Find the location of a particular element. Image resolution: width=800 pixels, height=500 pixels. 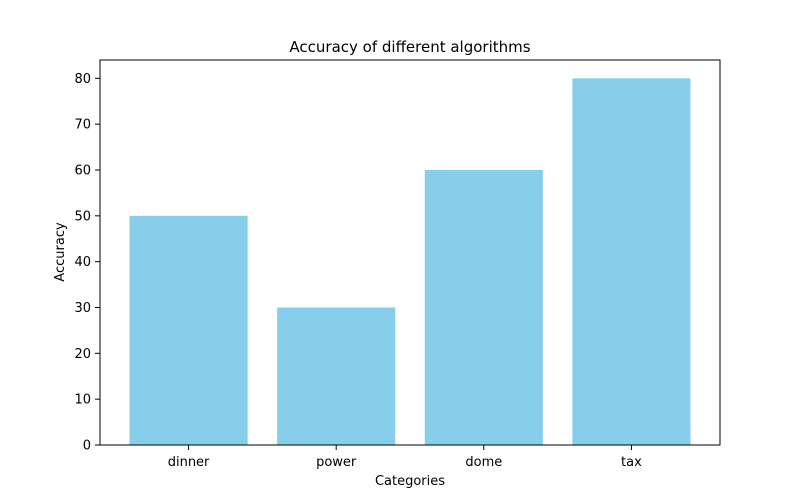

y-axis-label: Accuracy is located at coordinates (60, 252).